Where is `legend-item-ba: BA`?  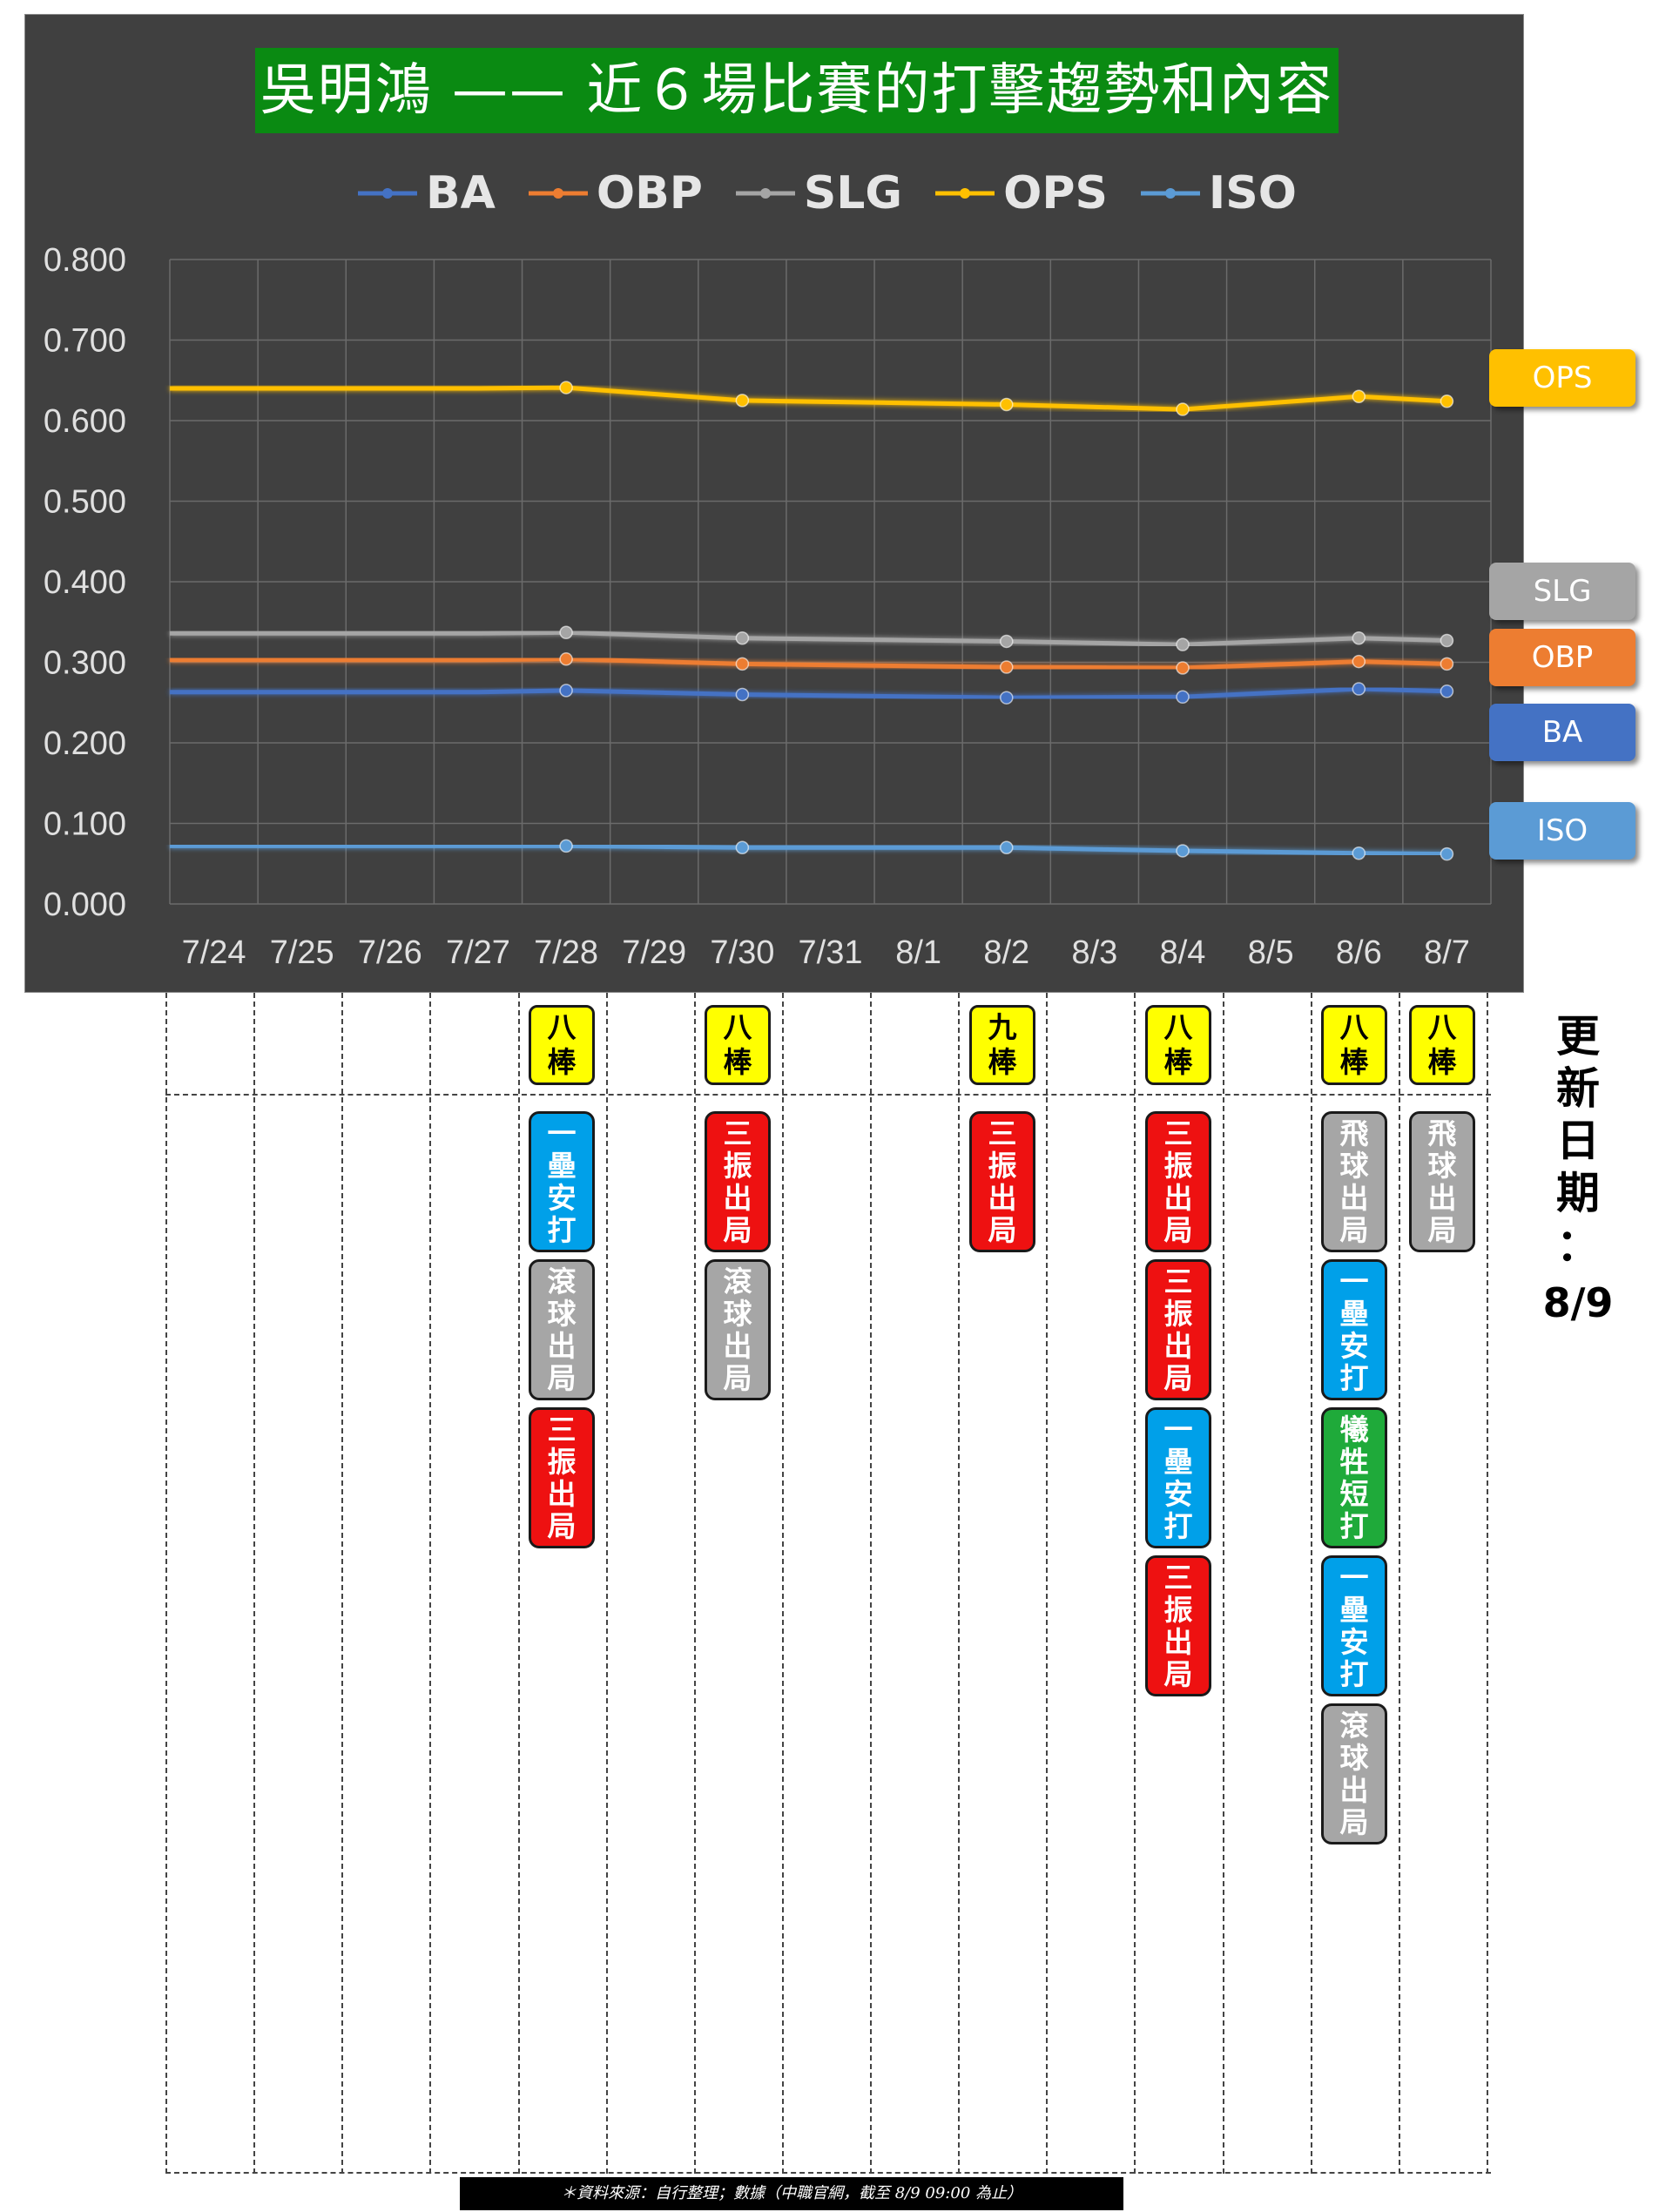
legend-item-ba: BA is located at coordinates (426, 193).